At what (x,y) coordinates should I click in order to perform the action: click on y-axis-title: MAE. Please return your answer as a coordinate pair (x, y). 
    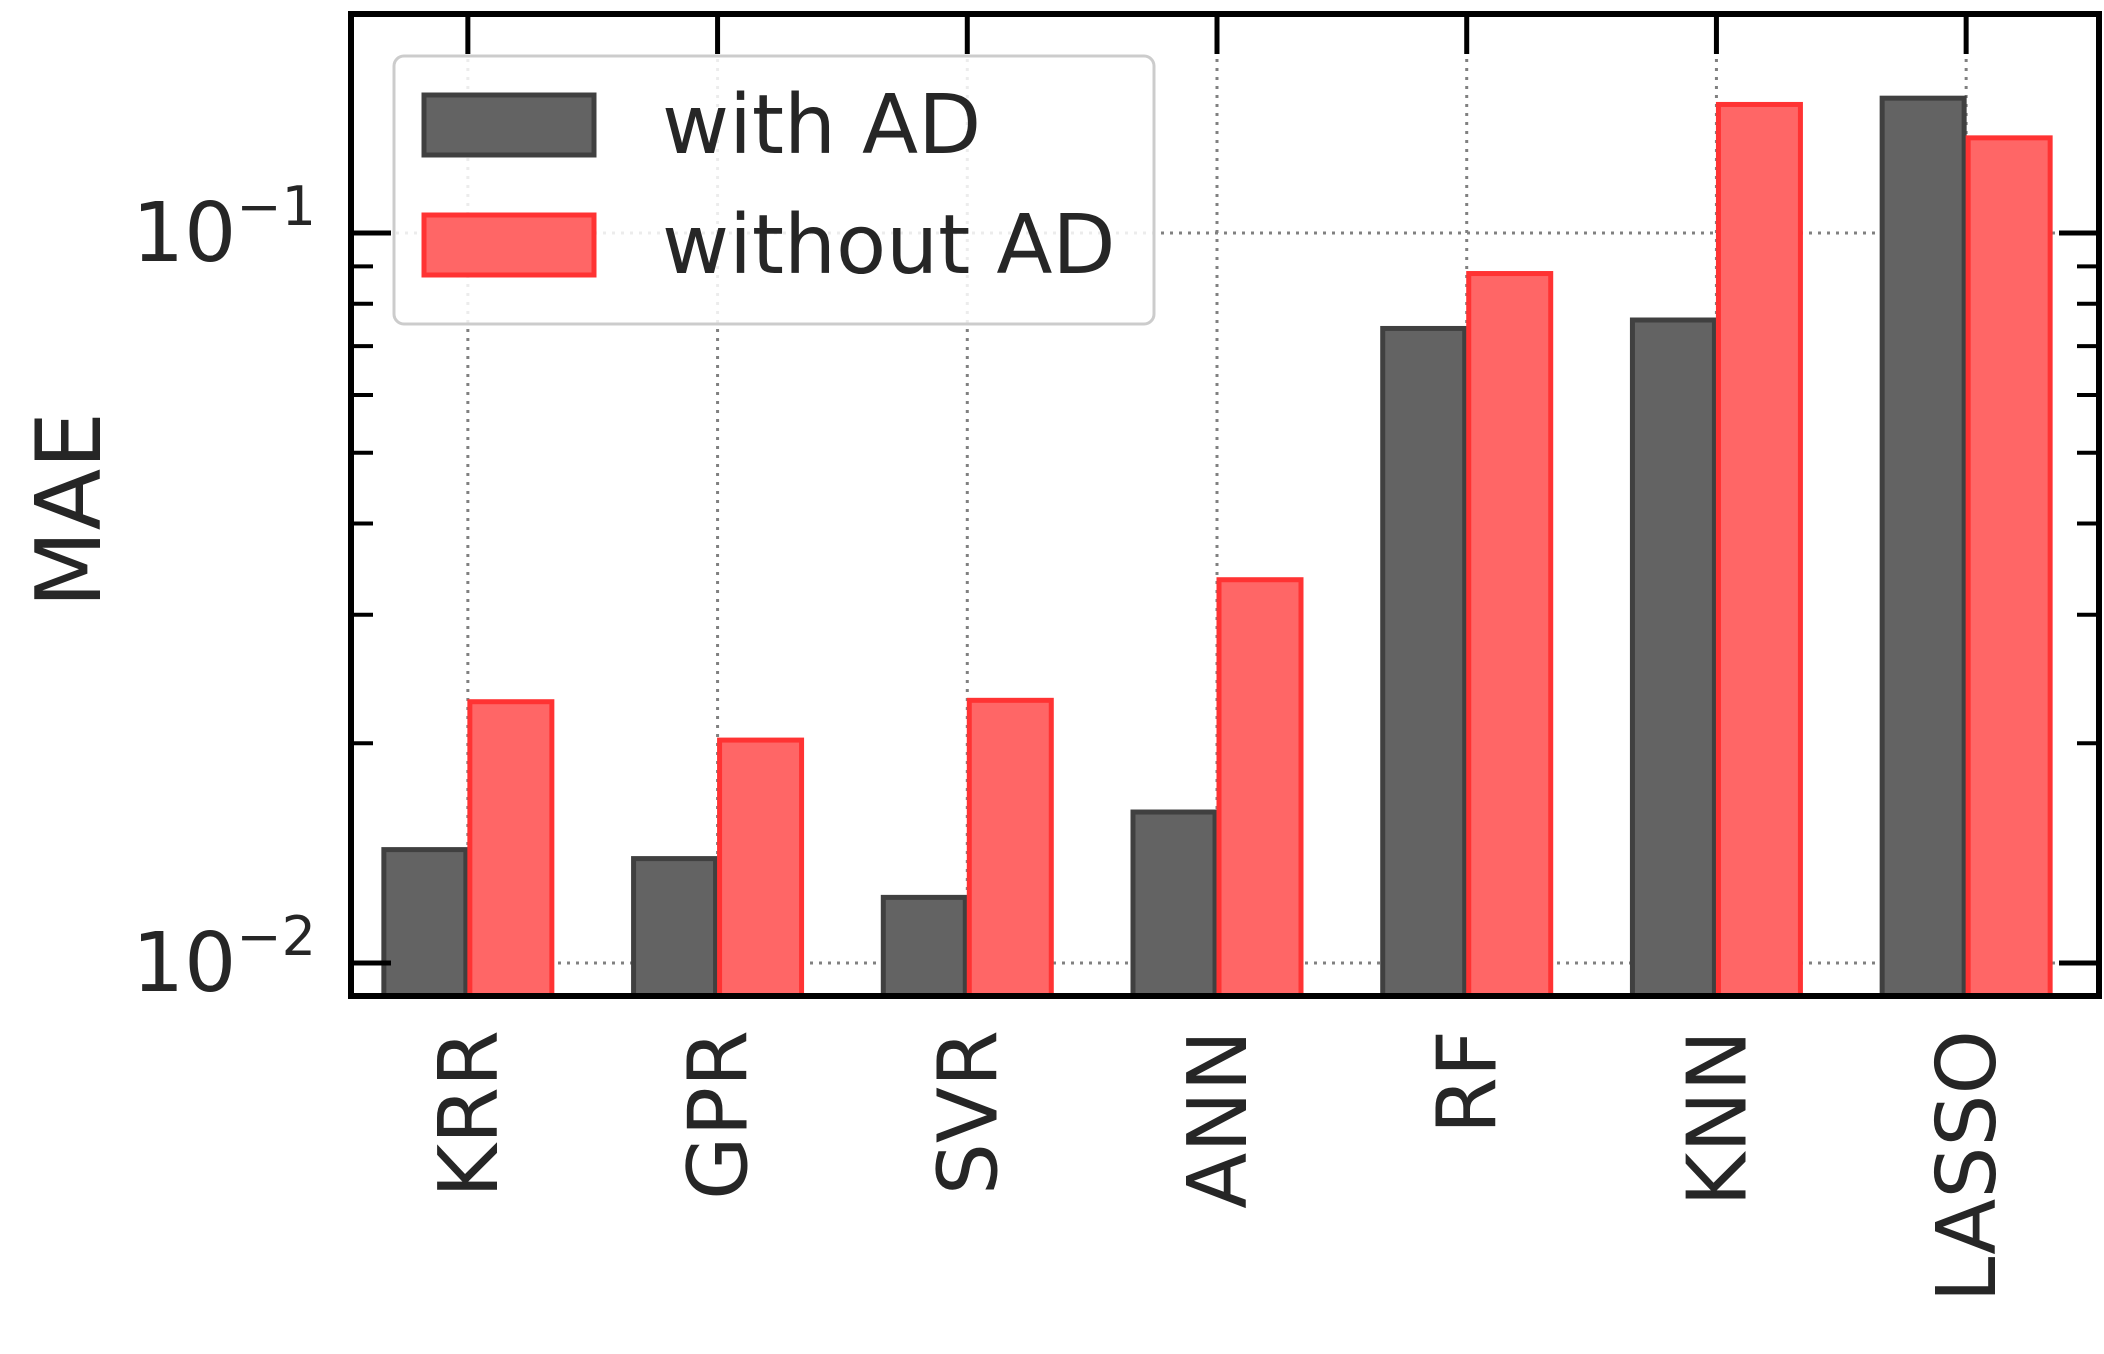
    Looking at the image, I should click on (69, 510).